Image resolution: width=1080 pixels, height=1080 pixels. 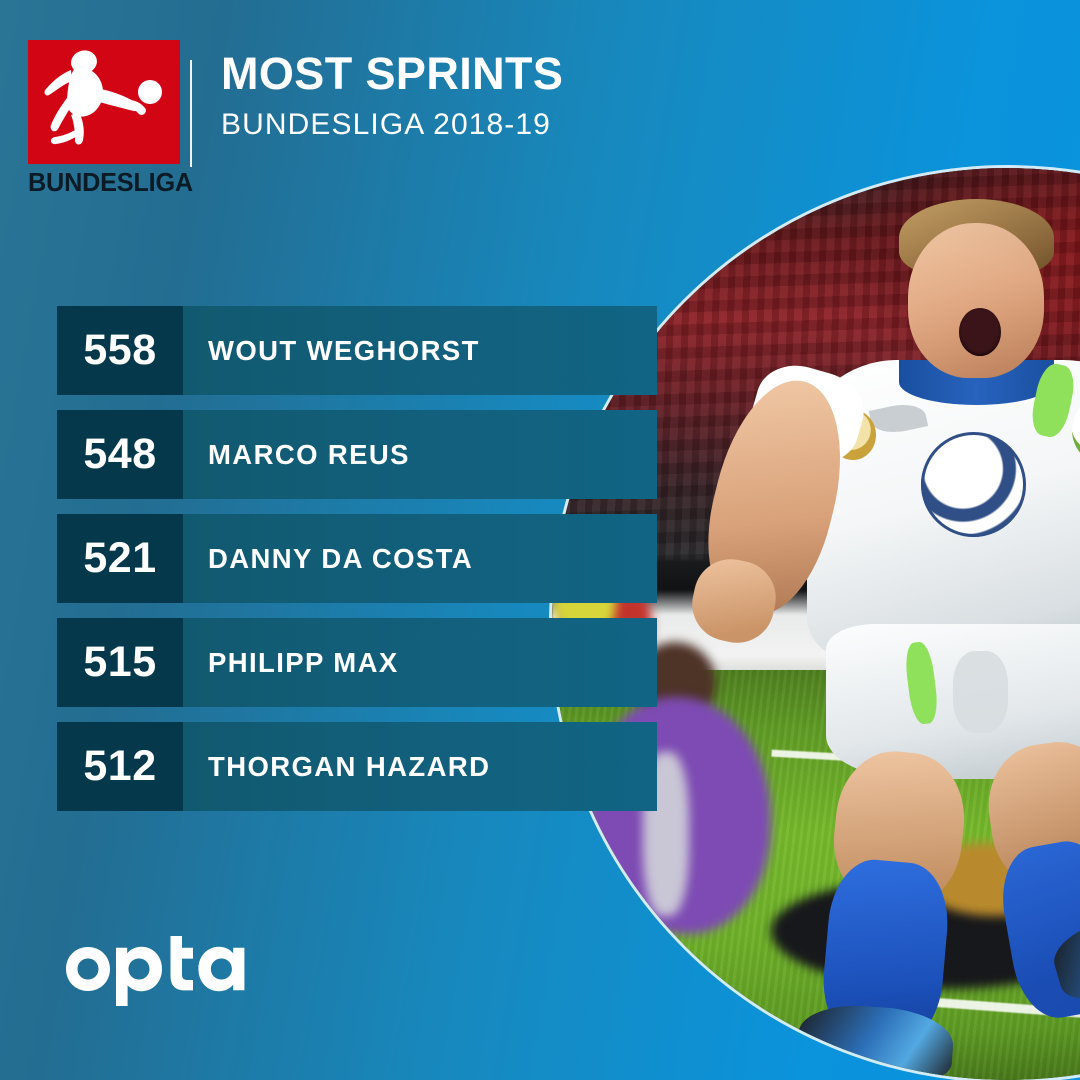 I want to click on ranking-row: 521 DANNY DA COSTA, so click(x=357, y=558).